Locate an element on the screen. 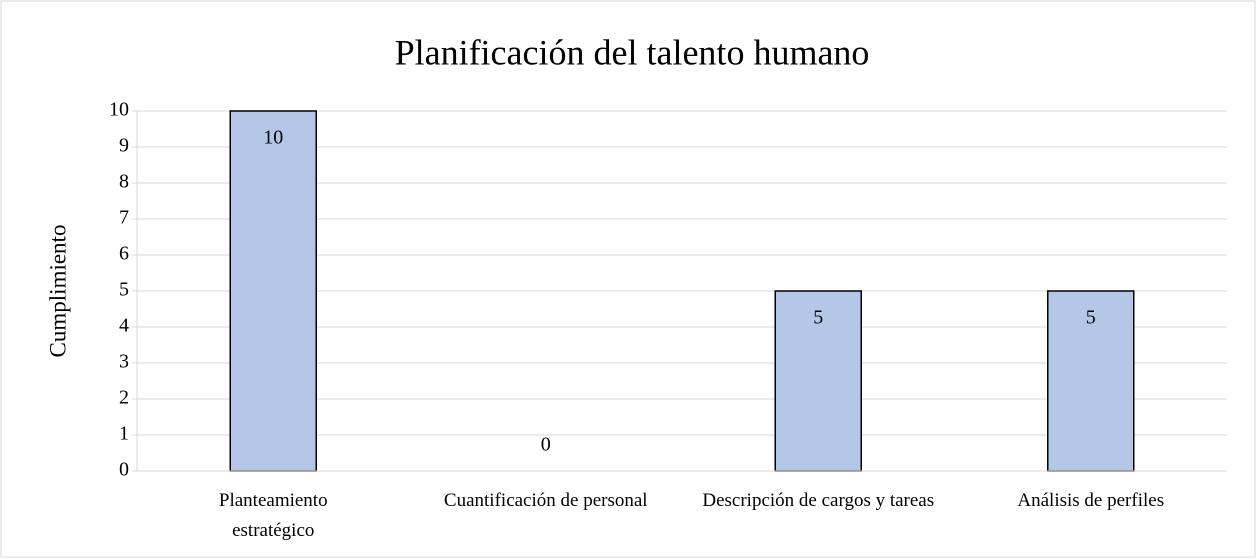 This screenshot has width=1257, height=559. y-tick-label: 9 is located at coordinates (124, 146).